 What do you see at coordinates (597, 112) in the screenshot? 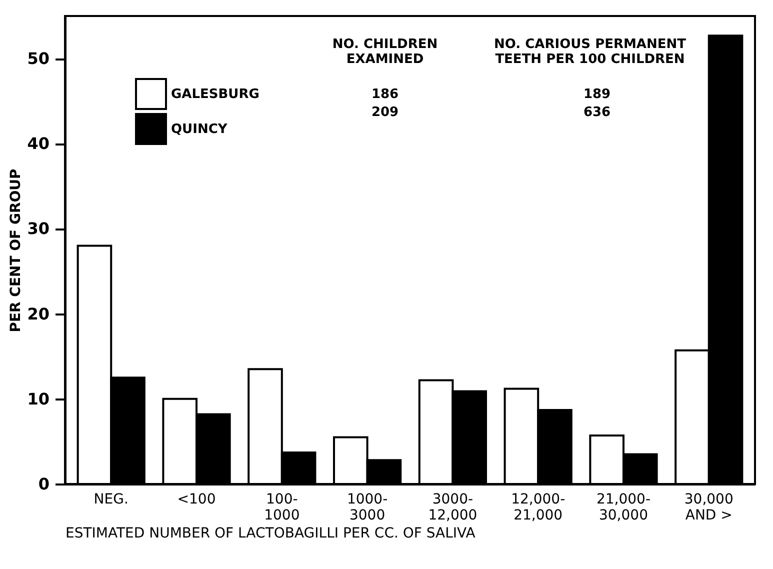
I see `annotation: 636` at bounding box center [597, 112].